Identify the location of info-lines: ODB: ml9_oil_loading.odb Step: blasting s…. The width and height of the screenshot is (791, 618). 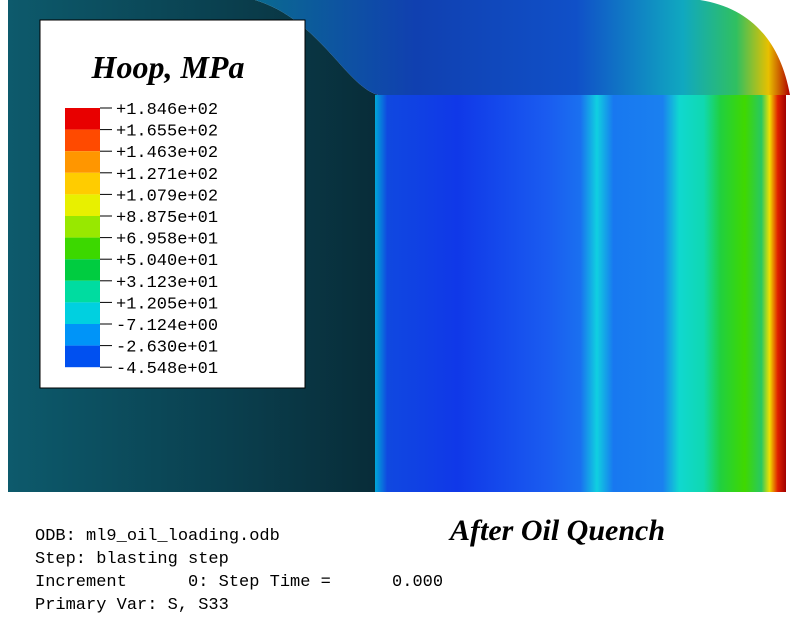
(239, 571).